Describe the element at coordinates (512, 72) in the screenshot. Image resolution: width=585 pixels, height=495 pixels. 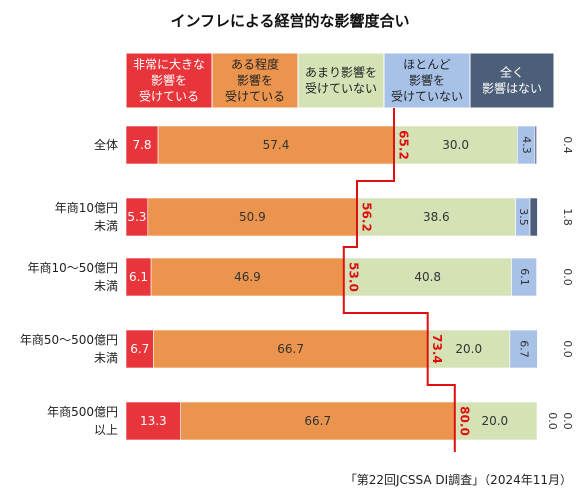
I see `legend-label: 全く` at that location.